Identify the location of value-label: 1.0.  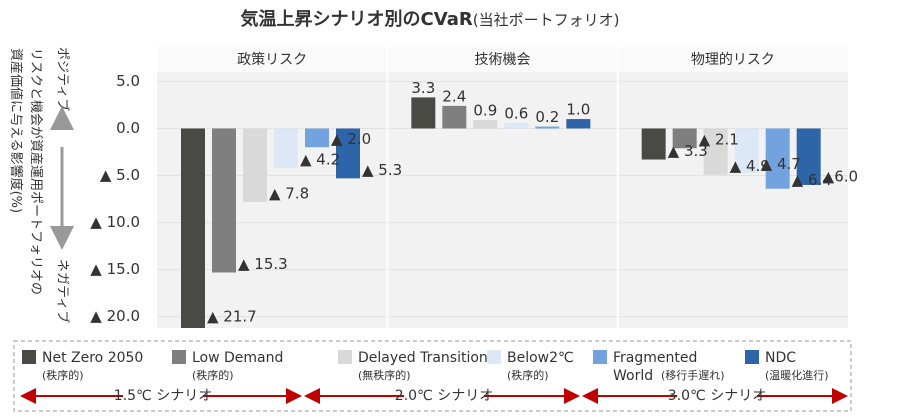
(578, 110).